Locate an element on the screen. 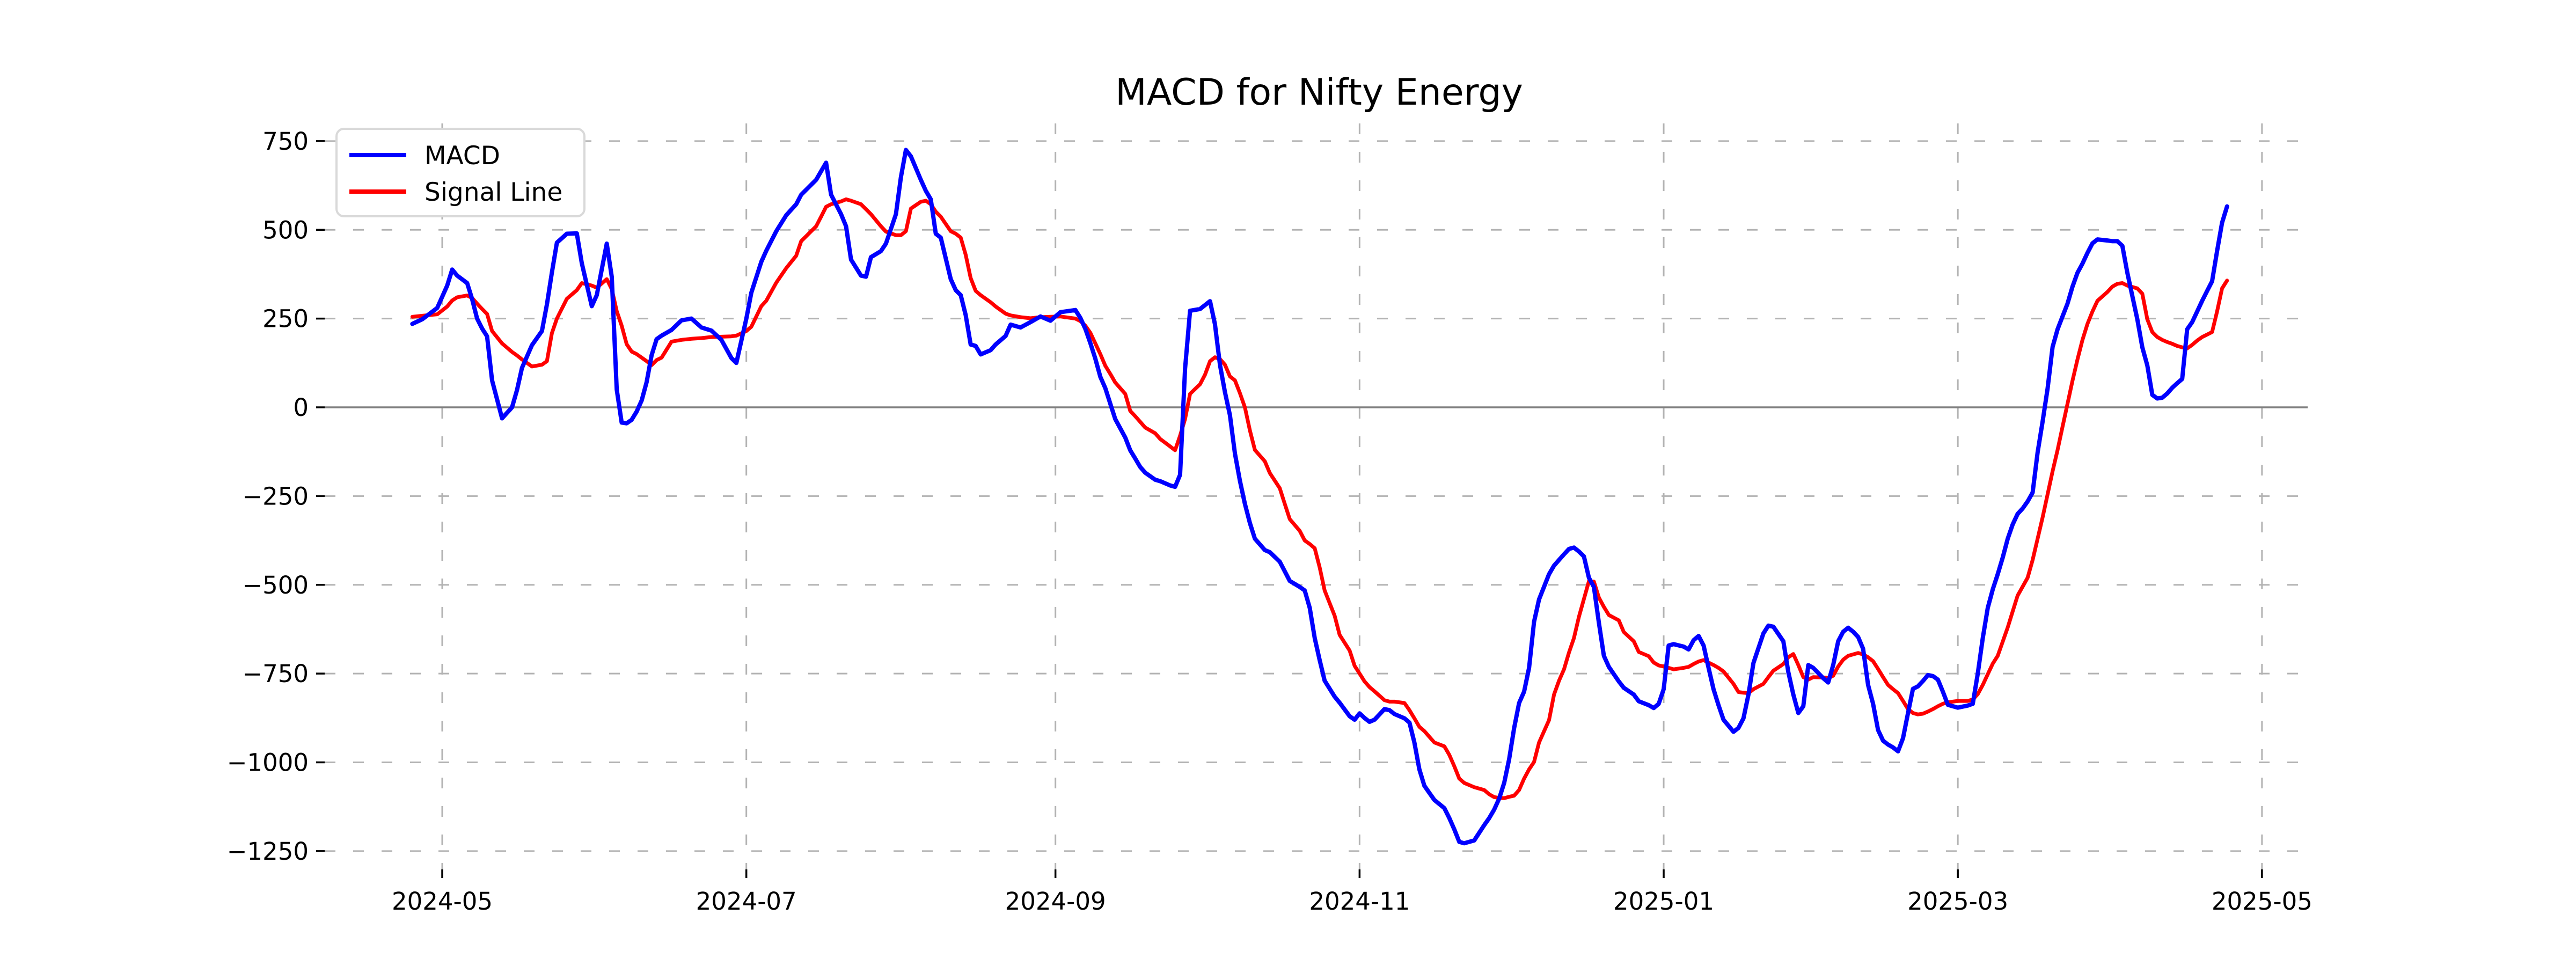 This screenshot has height=966, width=2576. x-tick-label: 2024-09 is located at coordinates (1055, 901).